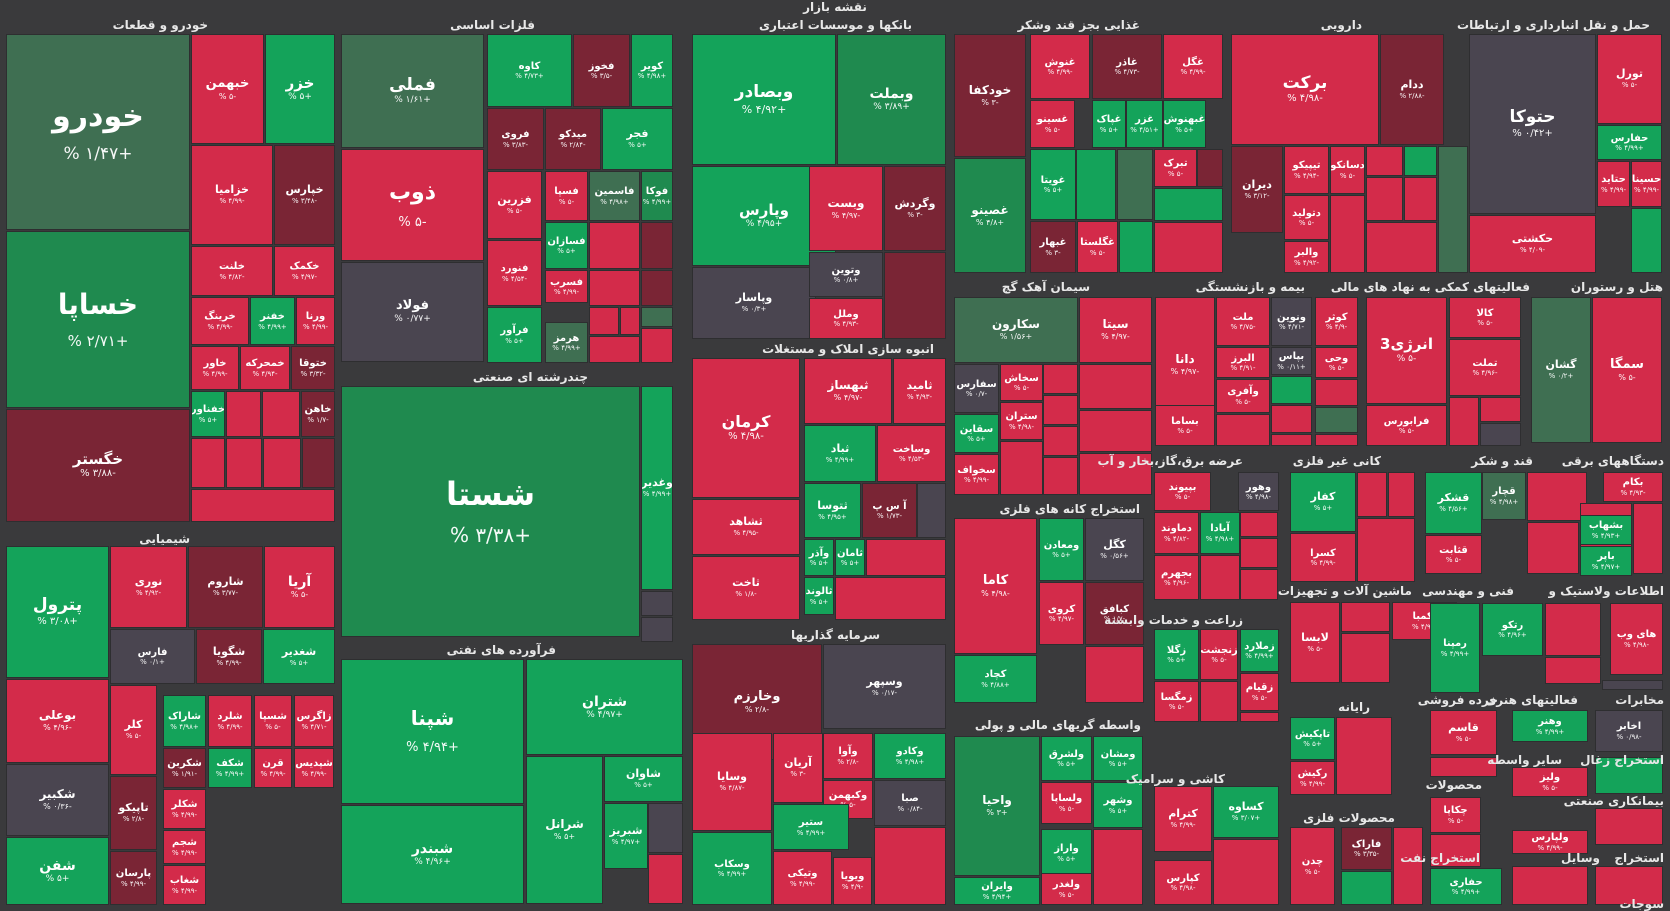 The image size is (1670, 911). What do you see at coordinates (57, 871) in the screenshot?
I see `stock-tile: شفن +۵ %` at bounding box center [57, 871].